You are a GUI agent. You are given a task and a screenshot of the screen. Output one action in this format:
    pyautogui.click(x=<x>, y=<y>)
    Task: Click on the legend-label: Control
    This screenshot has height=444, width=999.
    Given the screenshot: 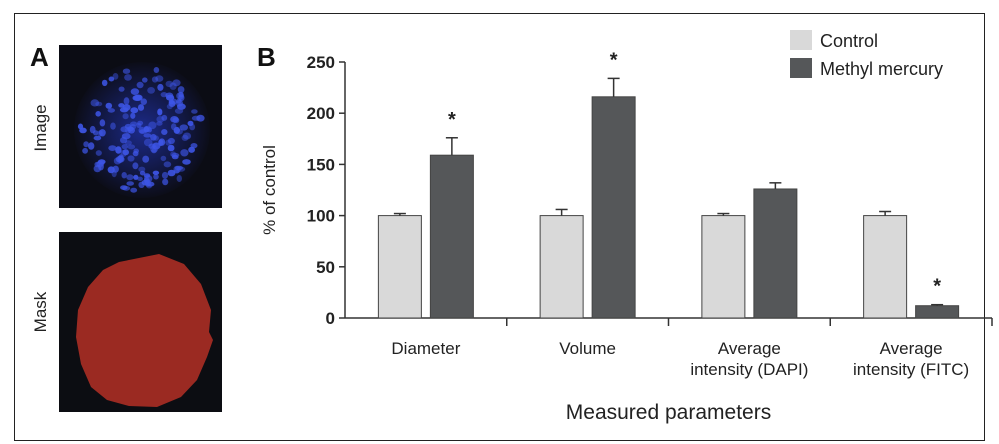 What is the action you would take?
    pyautogui.click(x=849, y=41)
    